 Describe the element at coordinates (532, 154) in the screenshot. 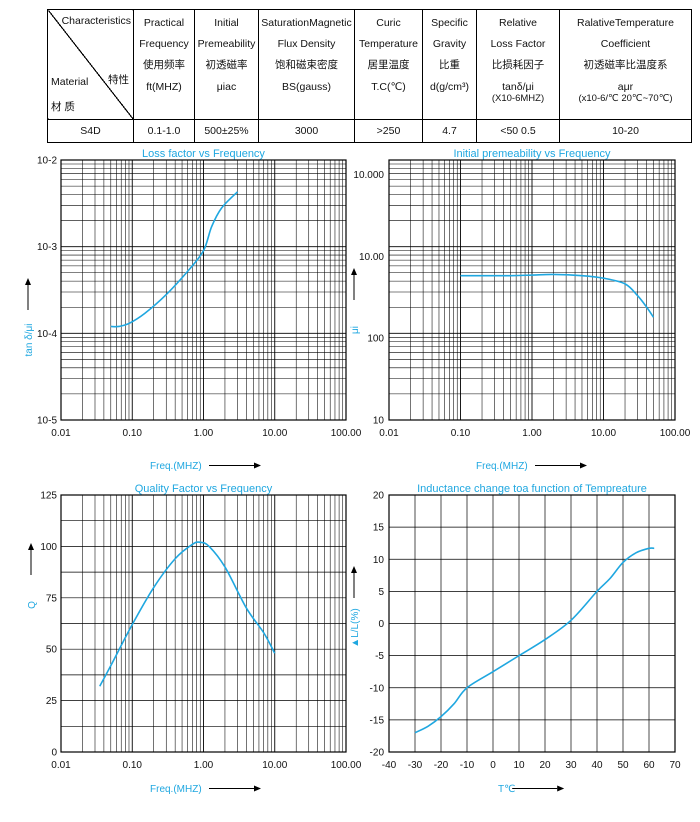

I see `chart-title: Initial premeability vs Frequency` at that location.